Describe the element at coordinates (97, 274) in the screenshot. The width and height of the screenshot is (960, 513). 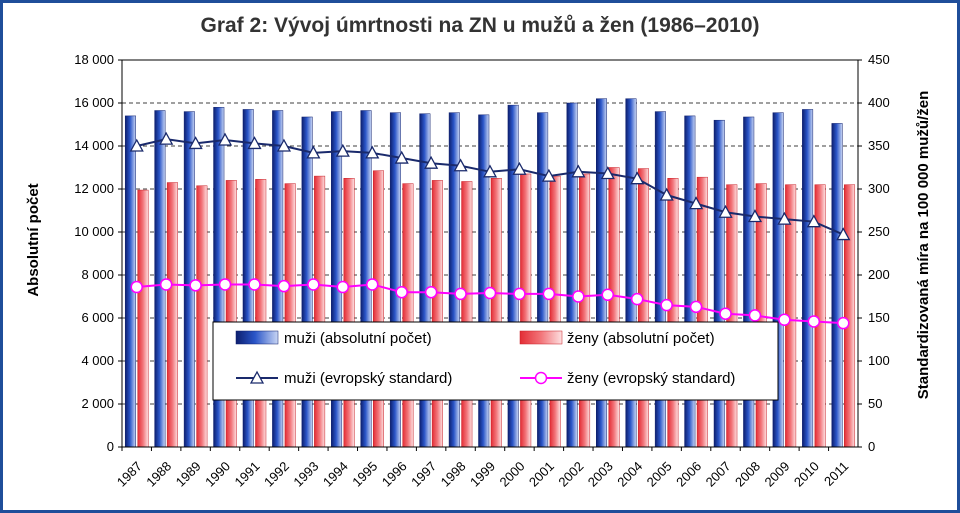
I see `y-tick-label: 8 000` at that location.